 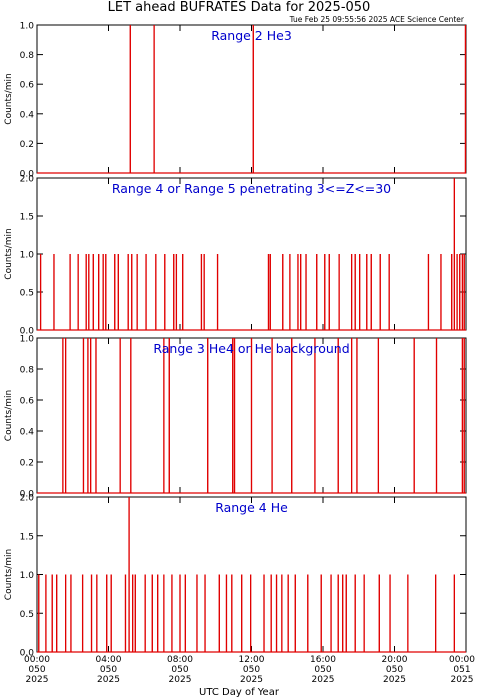 What do you see at coordinates (109, 660) in the screenshot?
I see `x-tick-label: 04:00` at bounding box center [109, 660].